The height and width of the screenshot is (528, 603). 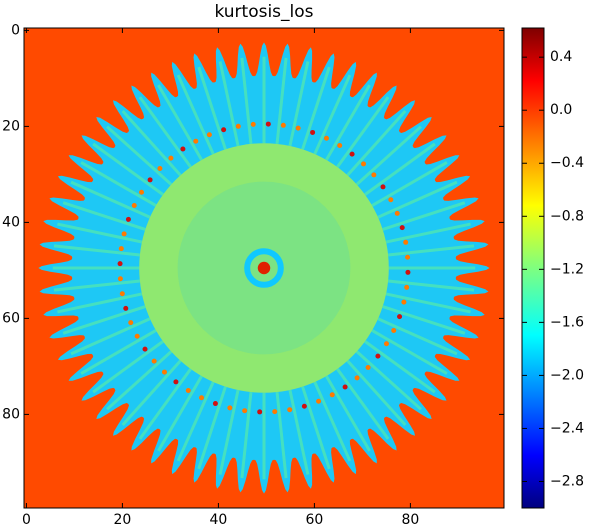 I want to click on colorbar-tick-label: −1.6, so click(x=567, y=322).